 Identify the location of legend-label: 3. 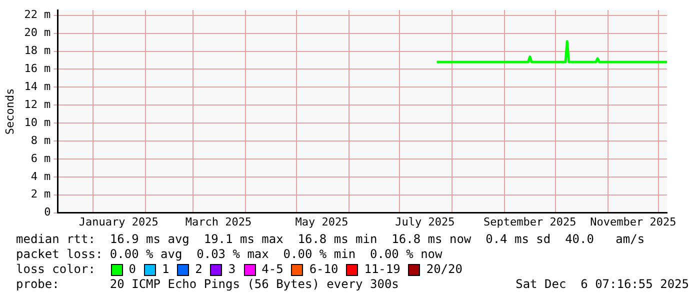
(232, 269).